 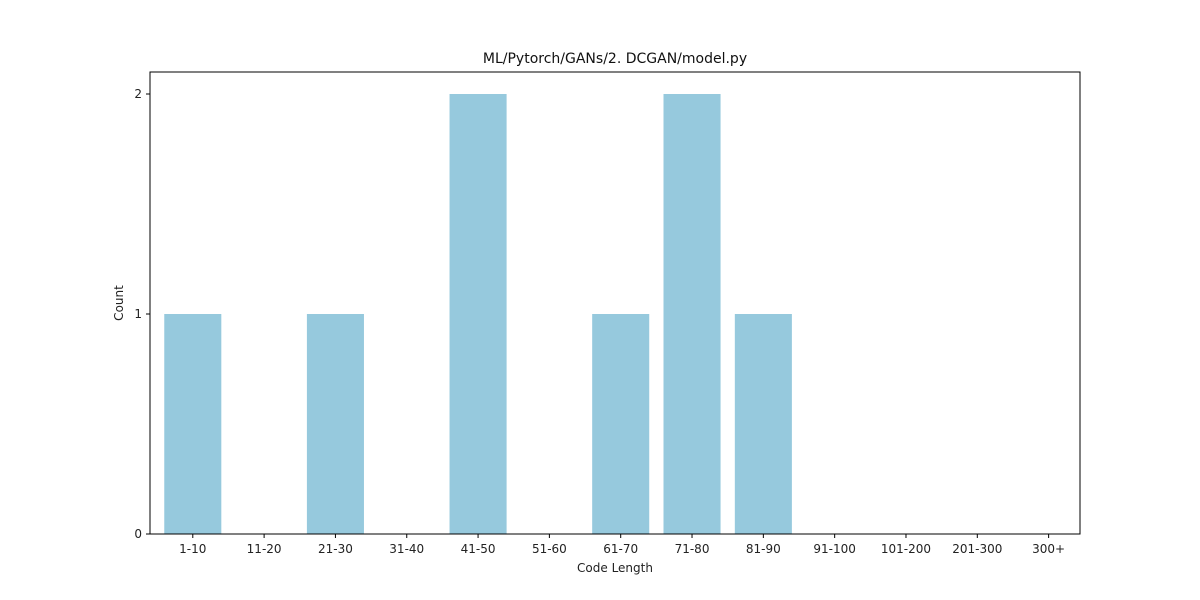 What do you see at coordinates (692, 549) in the screenshot?
I see `x-tick-label: 71-80` at bounding box center [692, 549].